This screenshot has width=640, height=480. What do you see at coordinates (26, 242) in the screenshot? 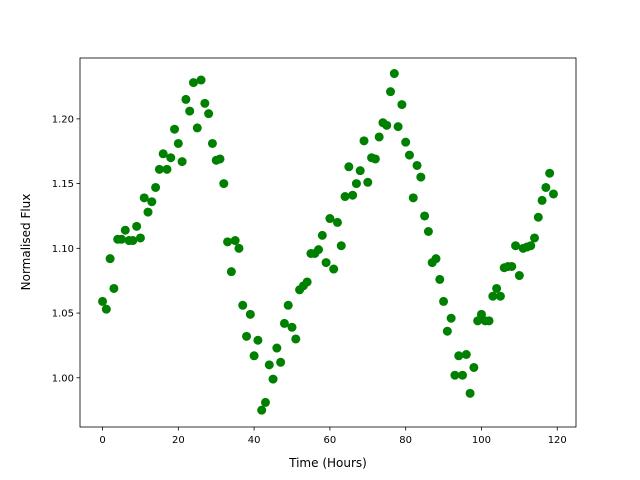
I see `y-axis-label: Normalised Flux` at bounding box center [26, 242].